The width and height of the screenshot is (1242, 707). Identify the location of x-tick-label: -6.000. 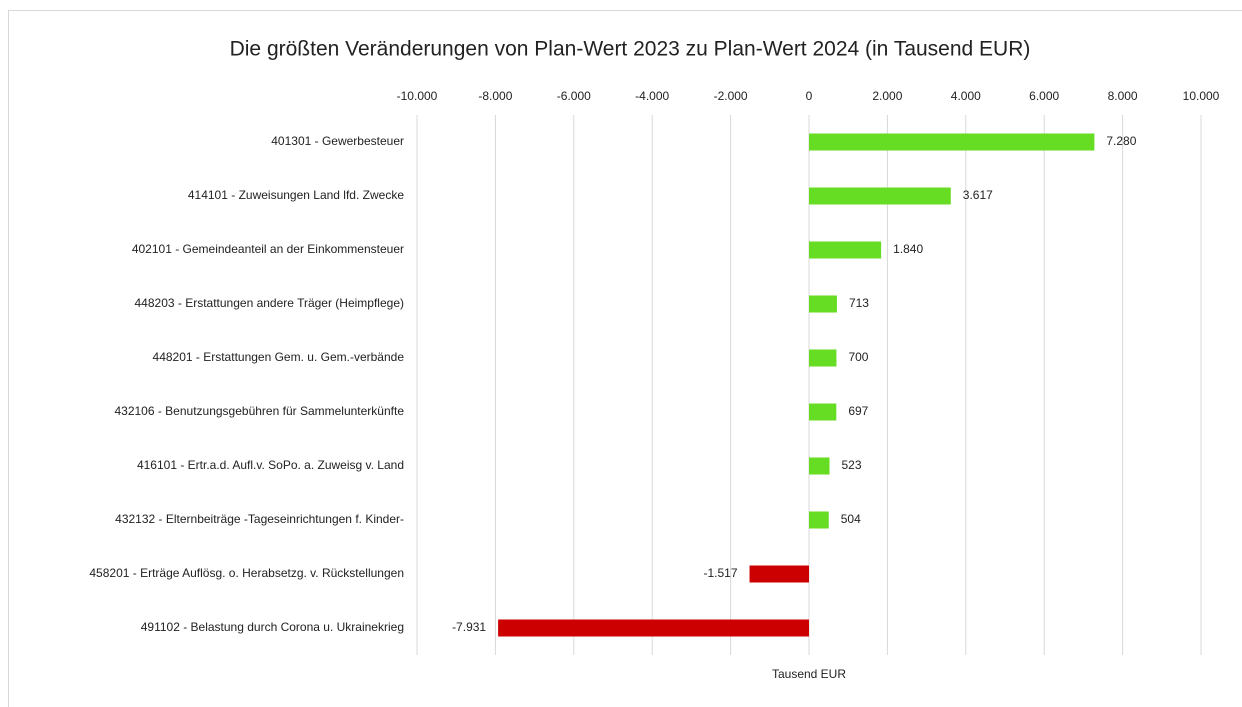
(574, 96).